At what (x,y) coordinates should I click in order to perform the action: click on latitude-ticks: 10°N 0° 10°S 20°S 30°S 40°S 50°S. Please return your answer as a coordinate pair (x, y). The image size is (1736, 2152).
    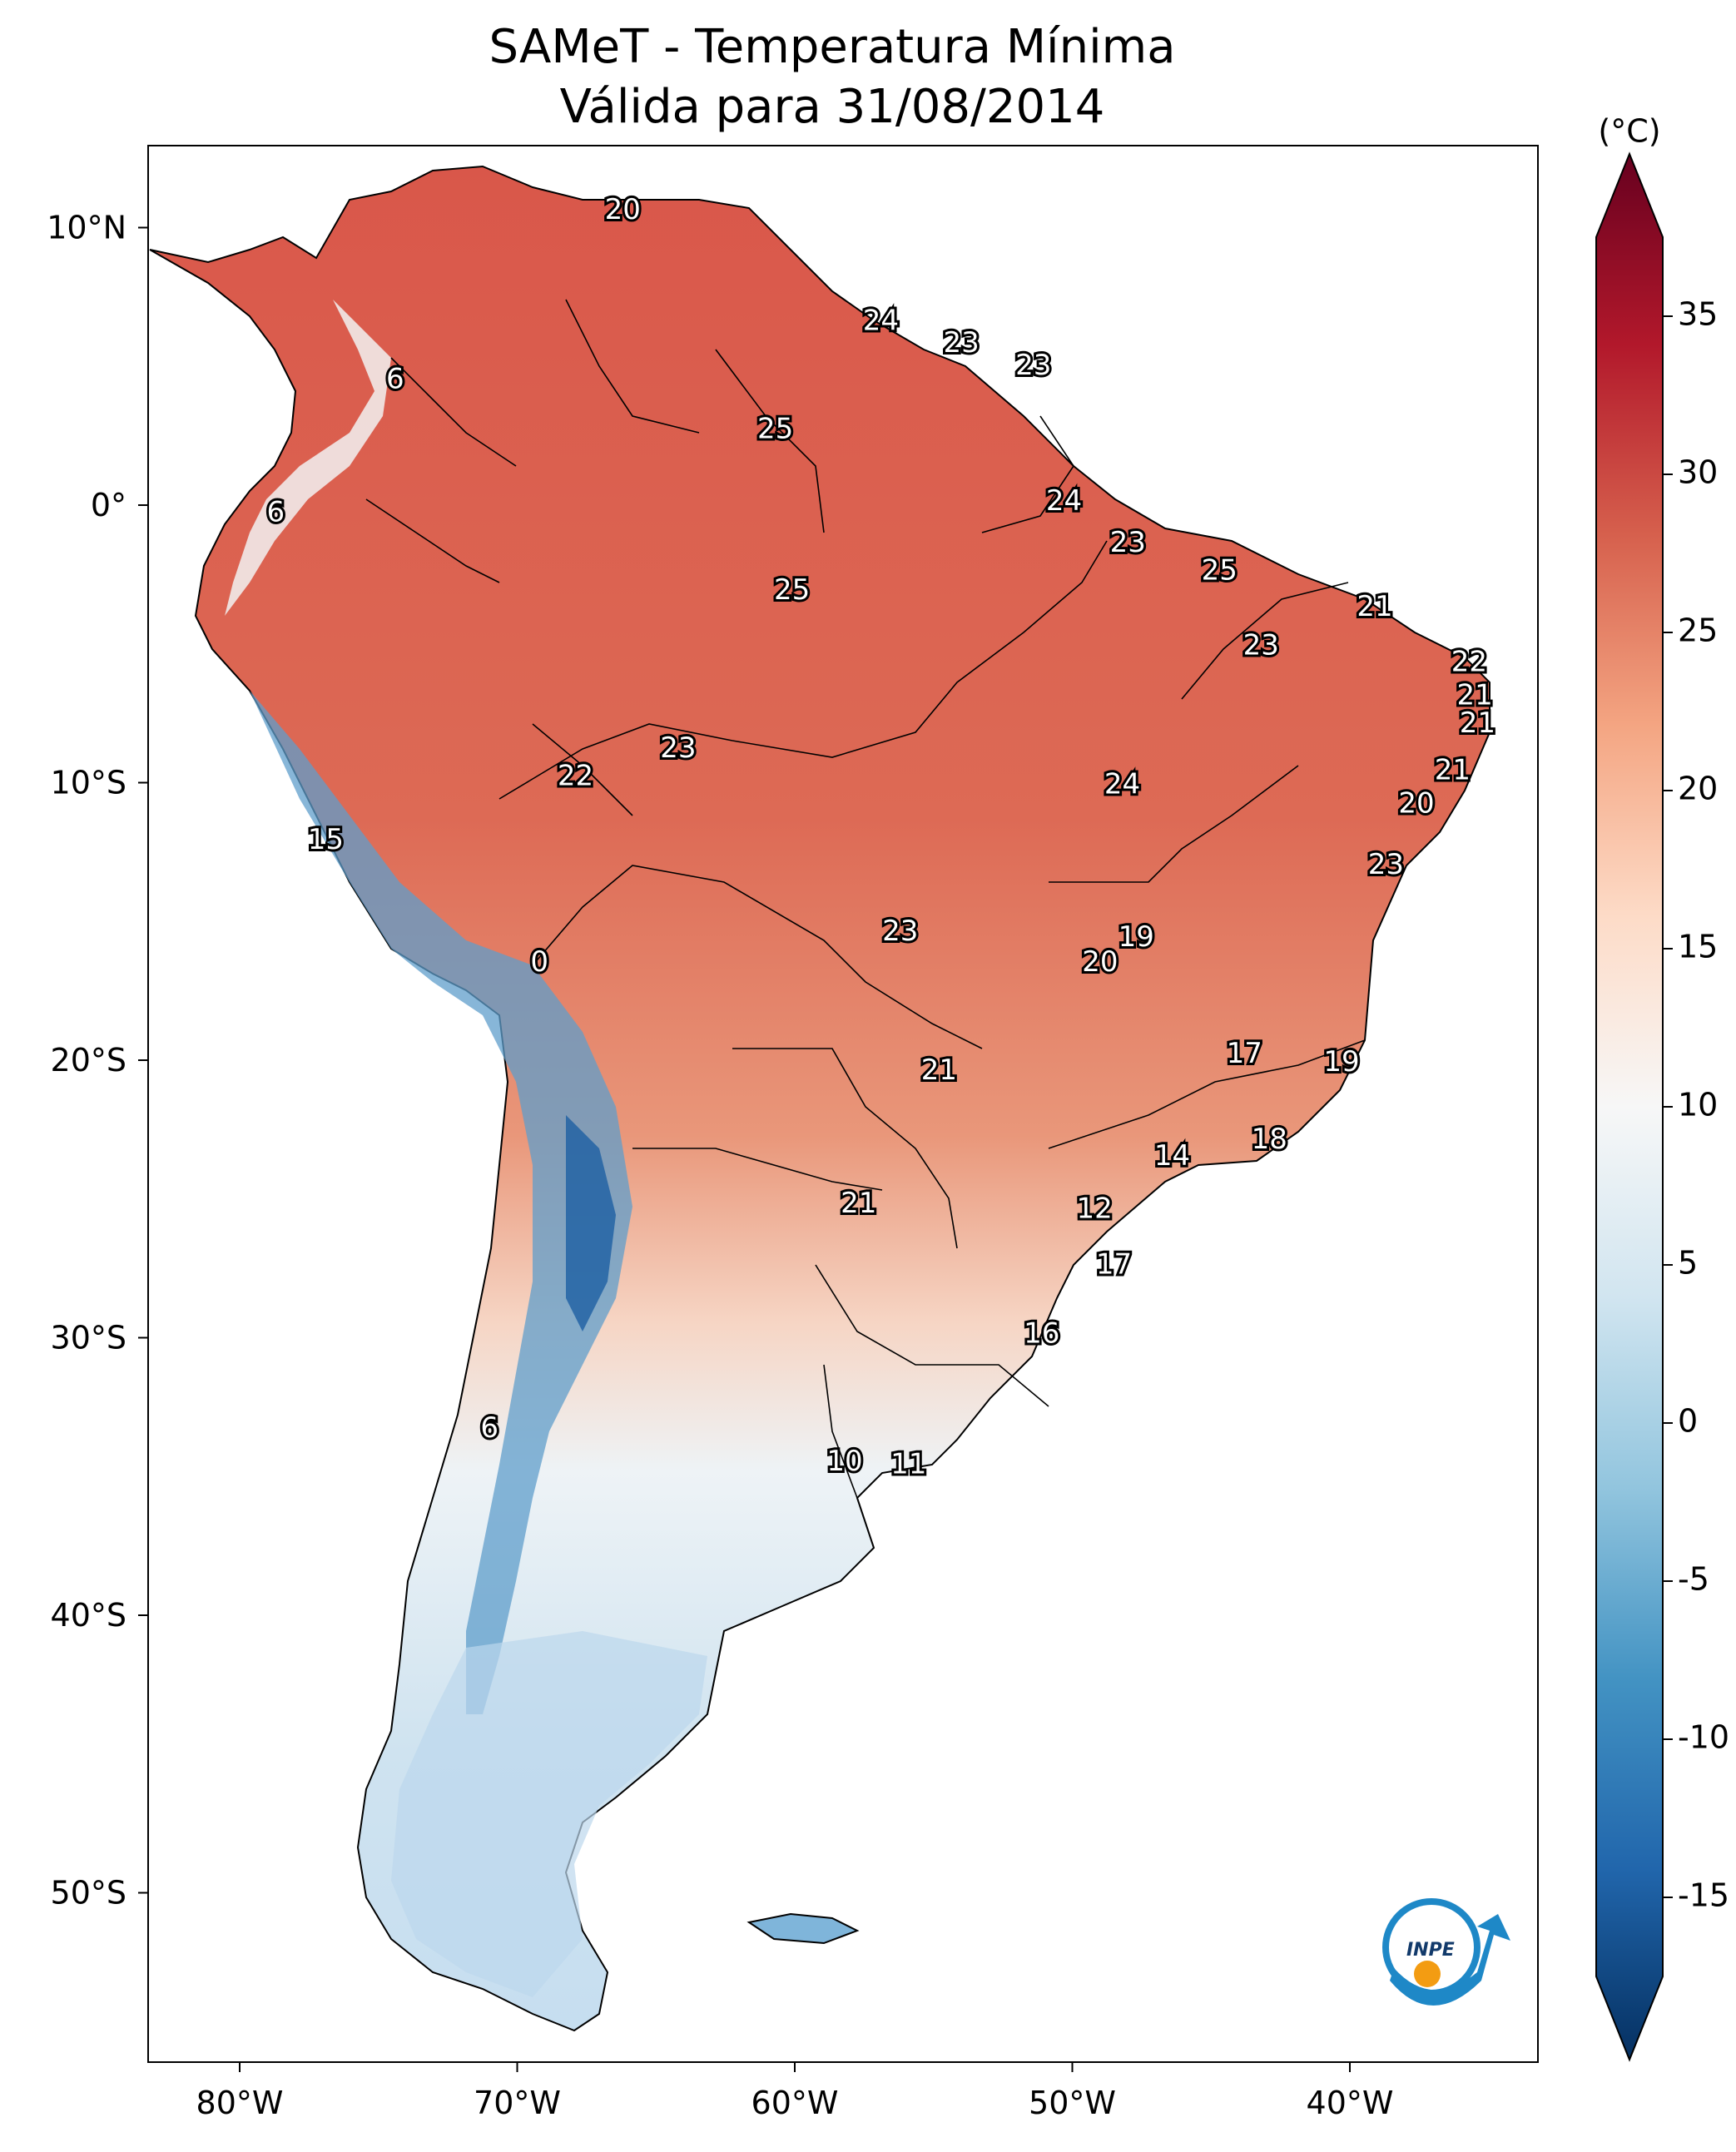
    Looking at the image, I should click on (97, 1061).